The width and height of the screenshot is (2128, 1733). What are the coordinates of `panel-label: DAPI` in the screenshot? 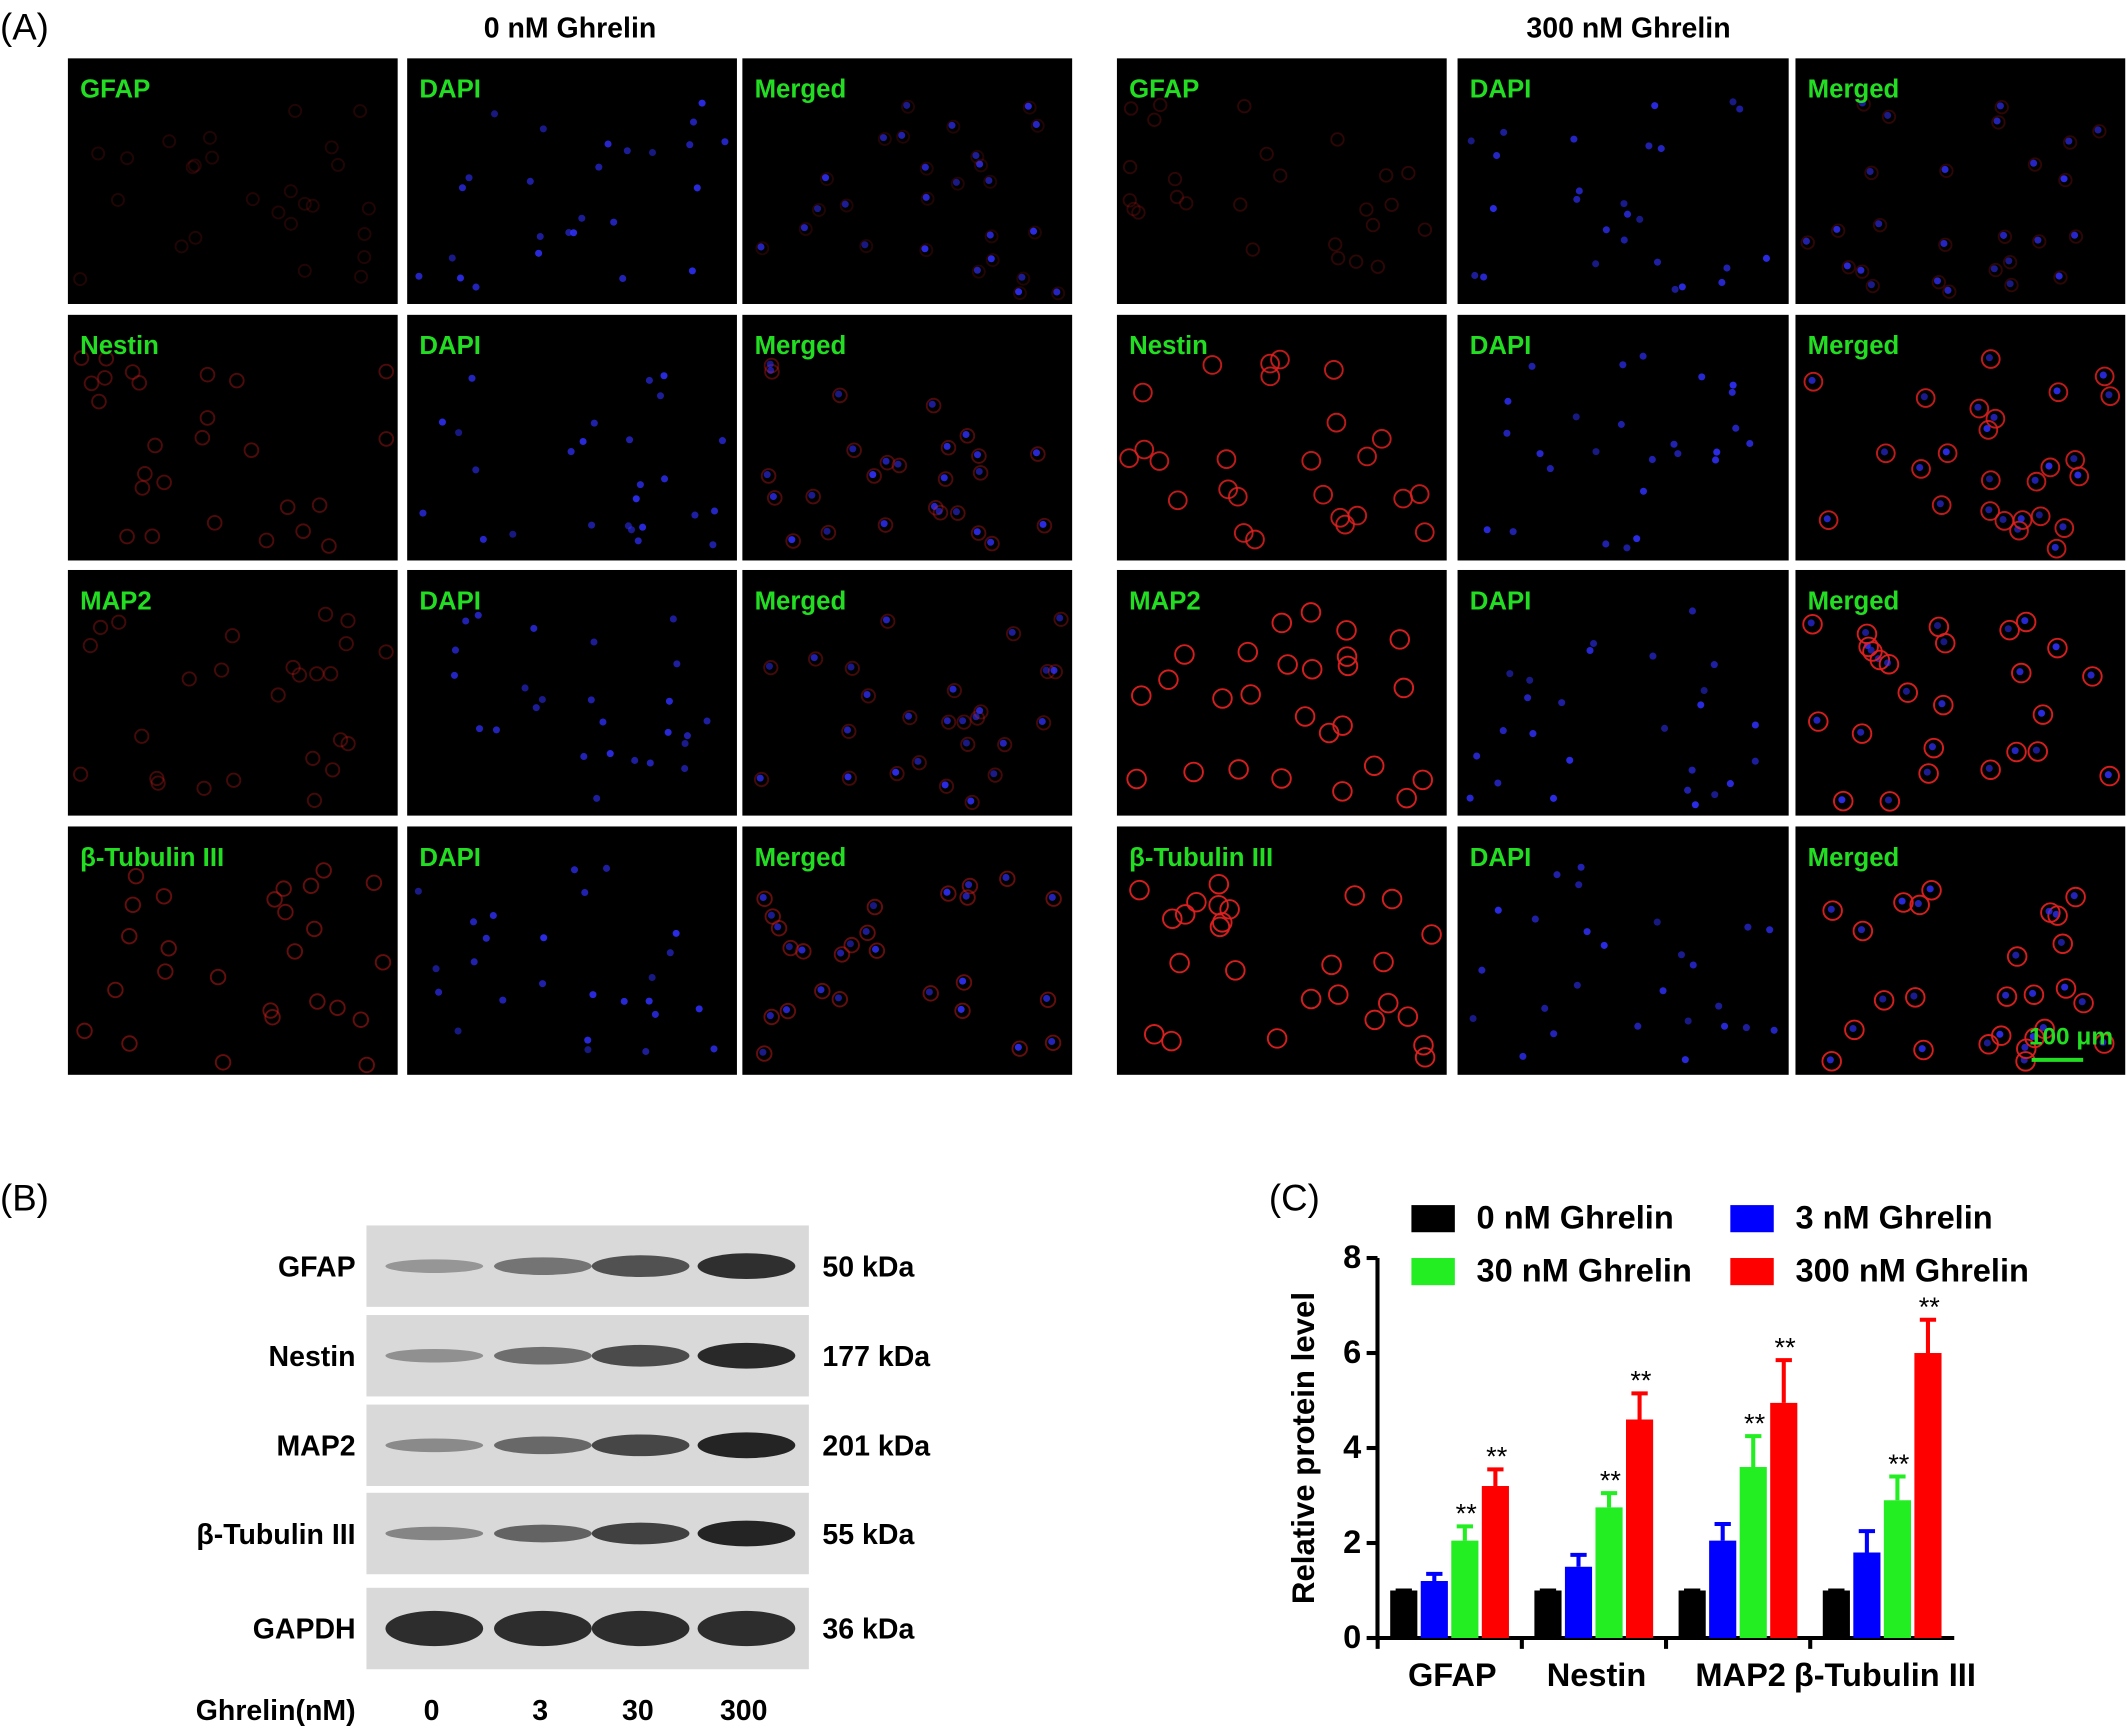 It's located at (1501, 90).